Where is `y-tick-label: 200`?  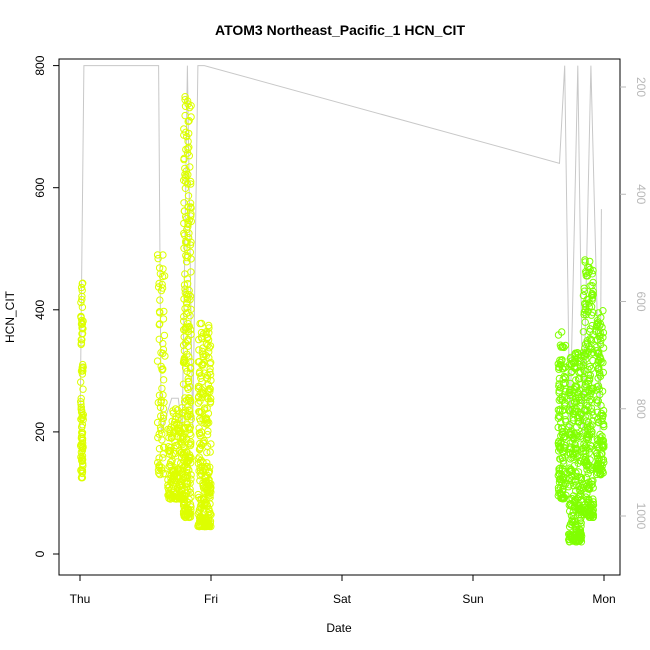 y-tick-label: 200 is located at coordinates (40, 432).